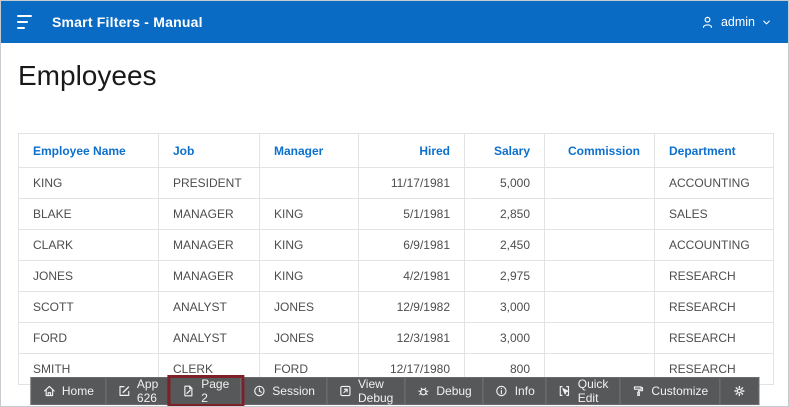  I want to click on toolbar-item-label: App 626, so click(147, 391).